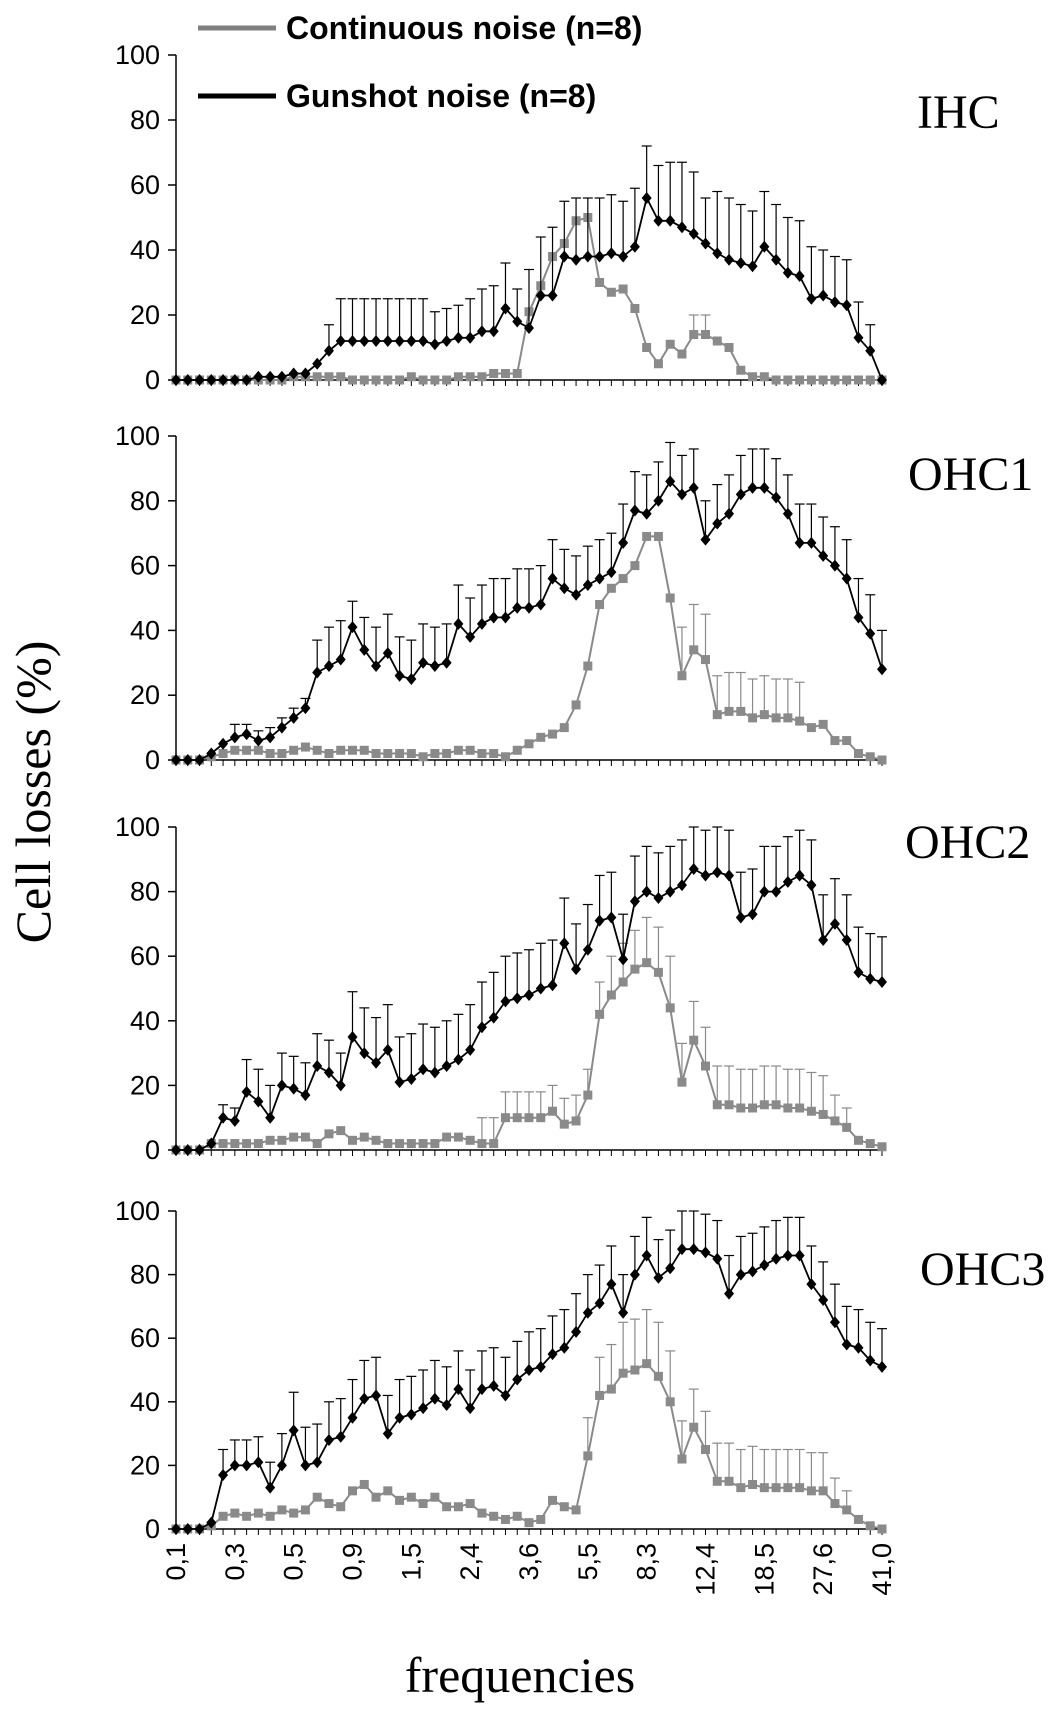 The height and width of the screenshot is (1716, 1064). What do you see at coordinates (967, 842) in the screenshot?
I see `panel-label-ohc2: OHC2` at bounding box center [967, 842].